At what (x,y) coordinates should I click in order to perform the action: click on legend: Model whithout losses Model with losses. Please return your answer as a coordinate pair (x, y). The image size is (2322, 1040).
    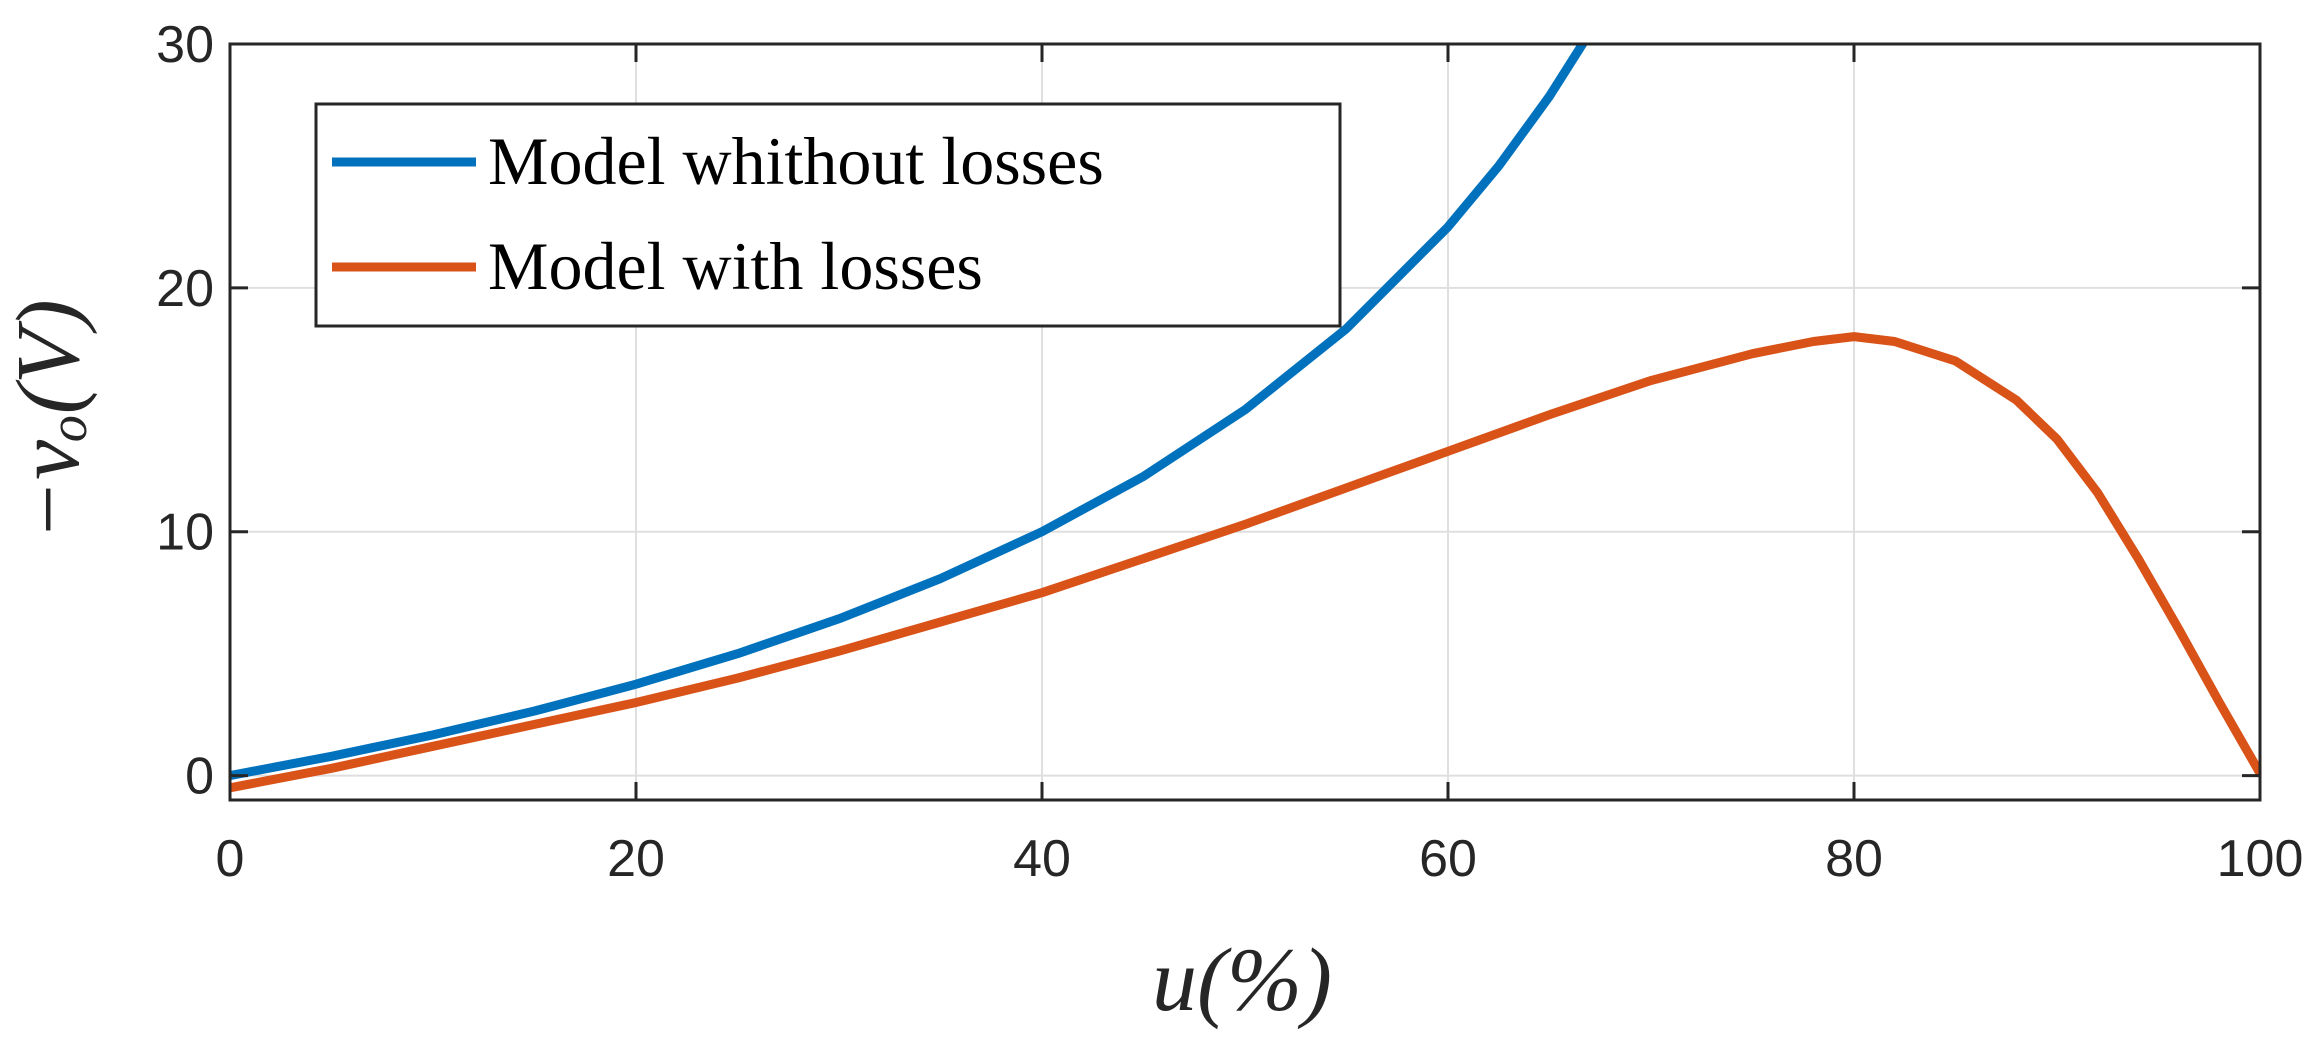
    Looking at the image, I should click on (828, 215).